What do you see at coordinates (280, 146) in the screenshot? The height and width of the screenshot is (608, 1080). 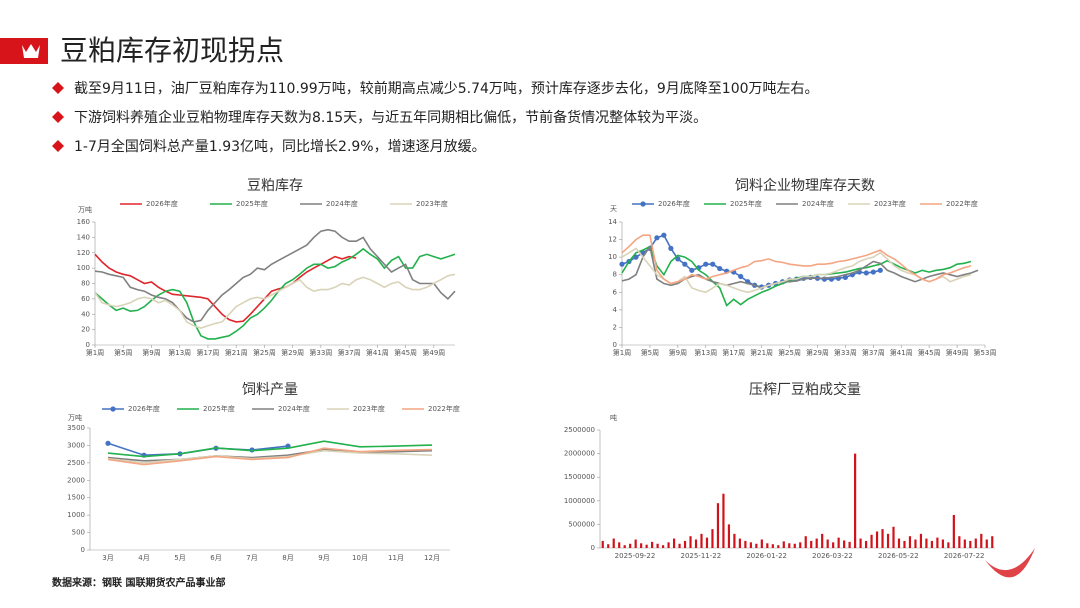 I see `bullet-text: 1-7月全国饲料总产量1.93亿吨，同比增长2.9%，增速逐月放缓。` at bounding box center [280, 146].